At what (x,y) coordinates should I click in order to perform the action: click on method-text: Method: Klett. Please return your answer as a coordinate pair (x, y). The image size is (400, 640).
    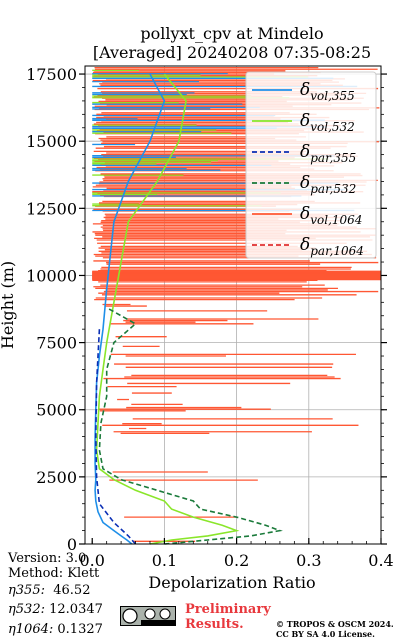
    Looking at the image, I should click on (54, 573).